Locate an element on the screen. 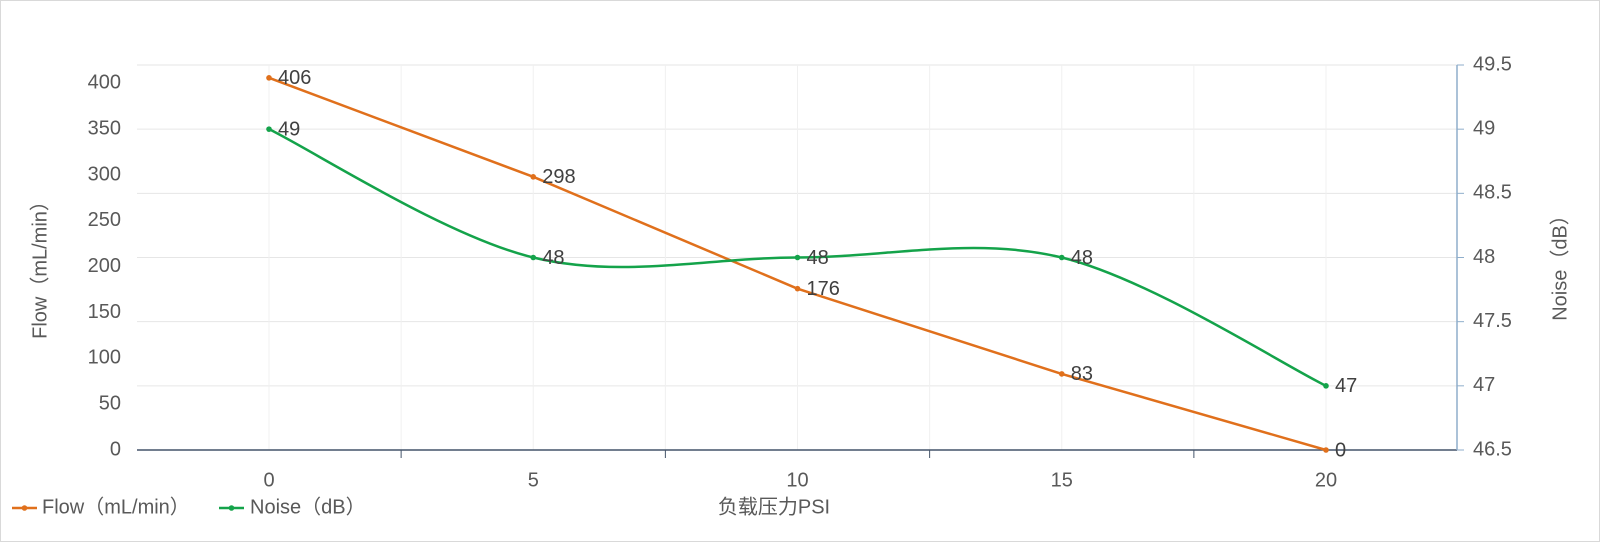  legend: Flow（mL/min） Noise（dB） is located at coordinates (189, 506).